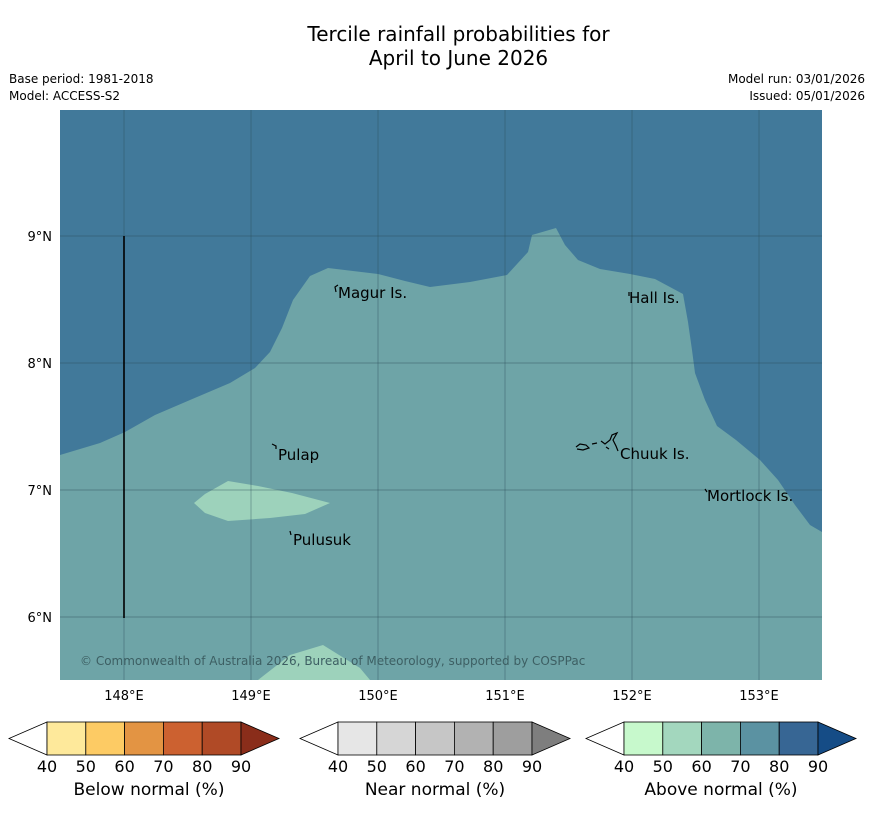 This screenshot has width=873, height=816. I want to click on lon-label-153: 153°E, so click(759, 696).